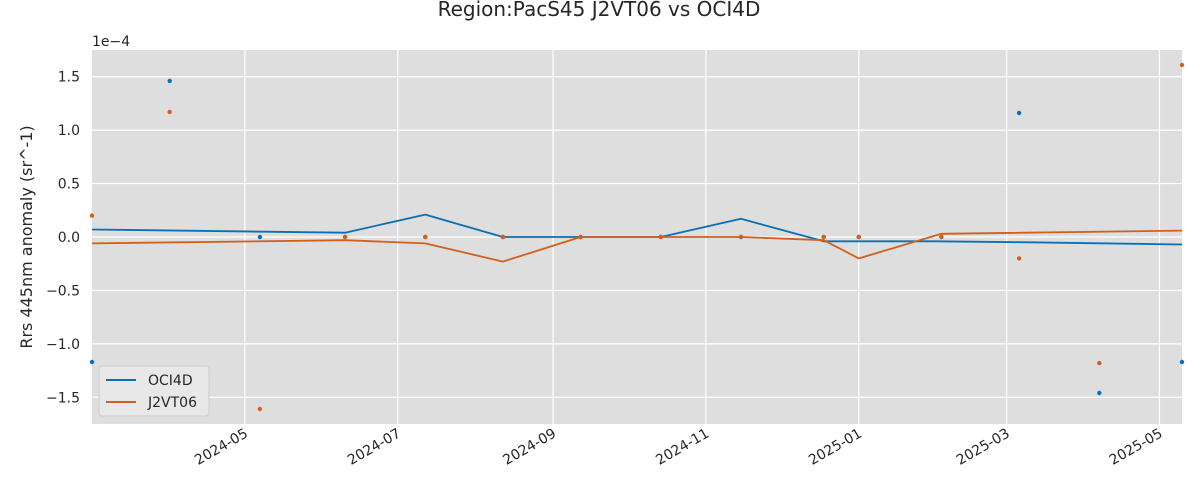  I want to click on x-tick-label: 2024-11, so click(682, 447).